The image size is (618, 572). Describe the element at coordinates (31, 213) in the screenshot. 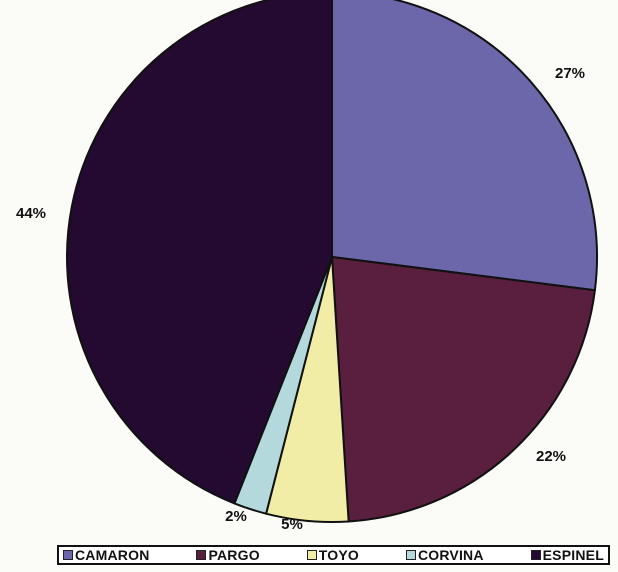

I see `pie-label-espinel: 44%` at that location.